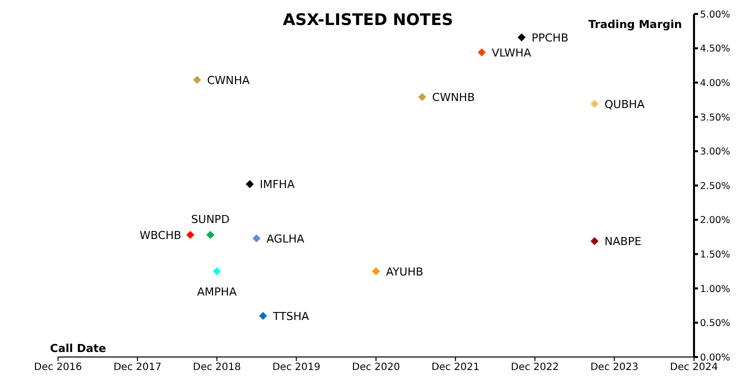 Image resolution: width=750 pixels, height=391 pixels. Describe the element at coordinates (405, 271) in the screenshot. I see `series-label: AYUHB` at that location.